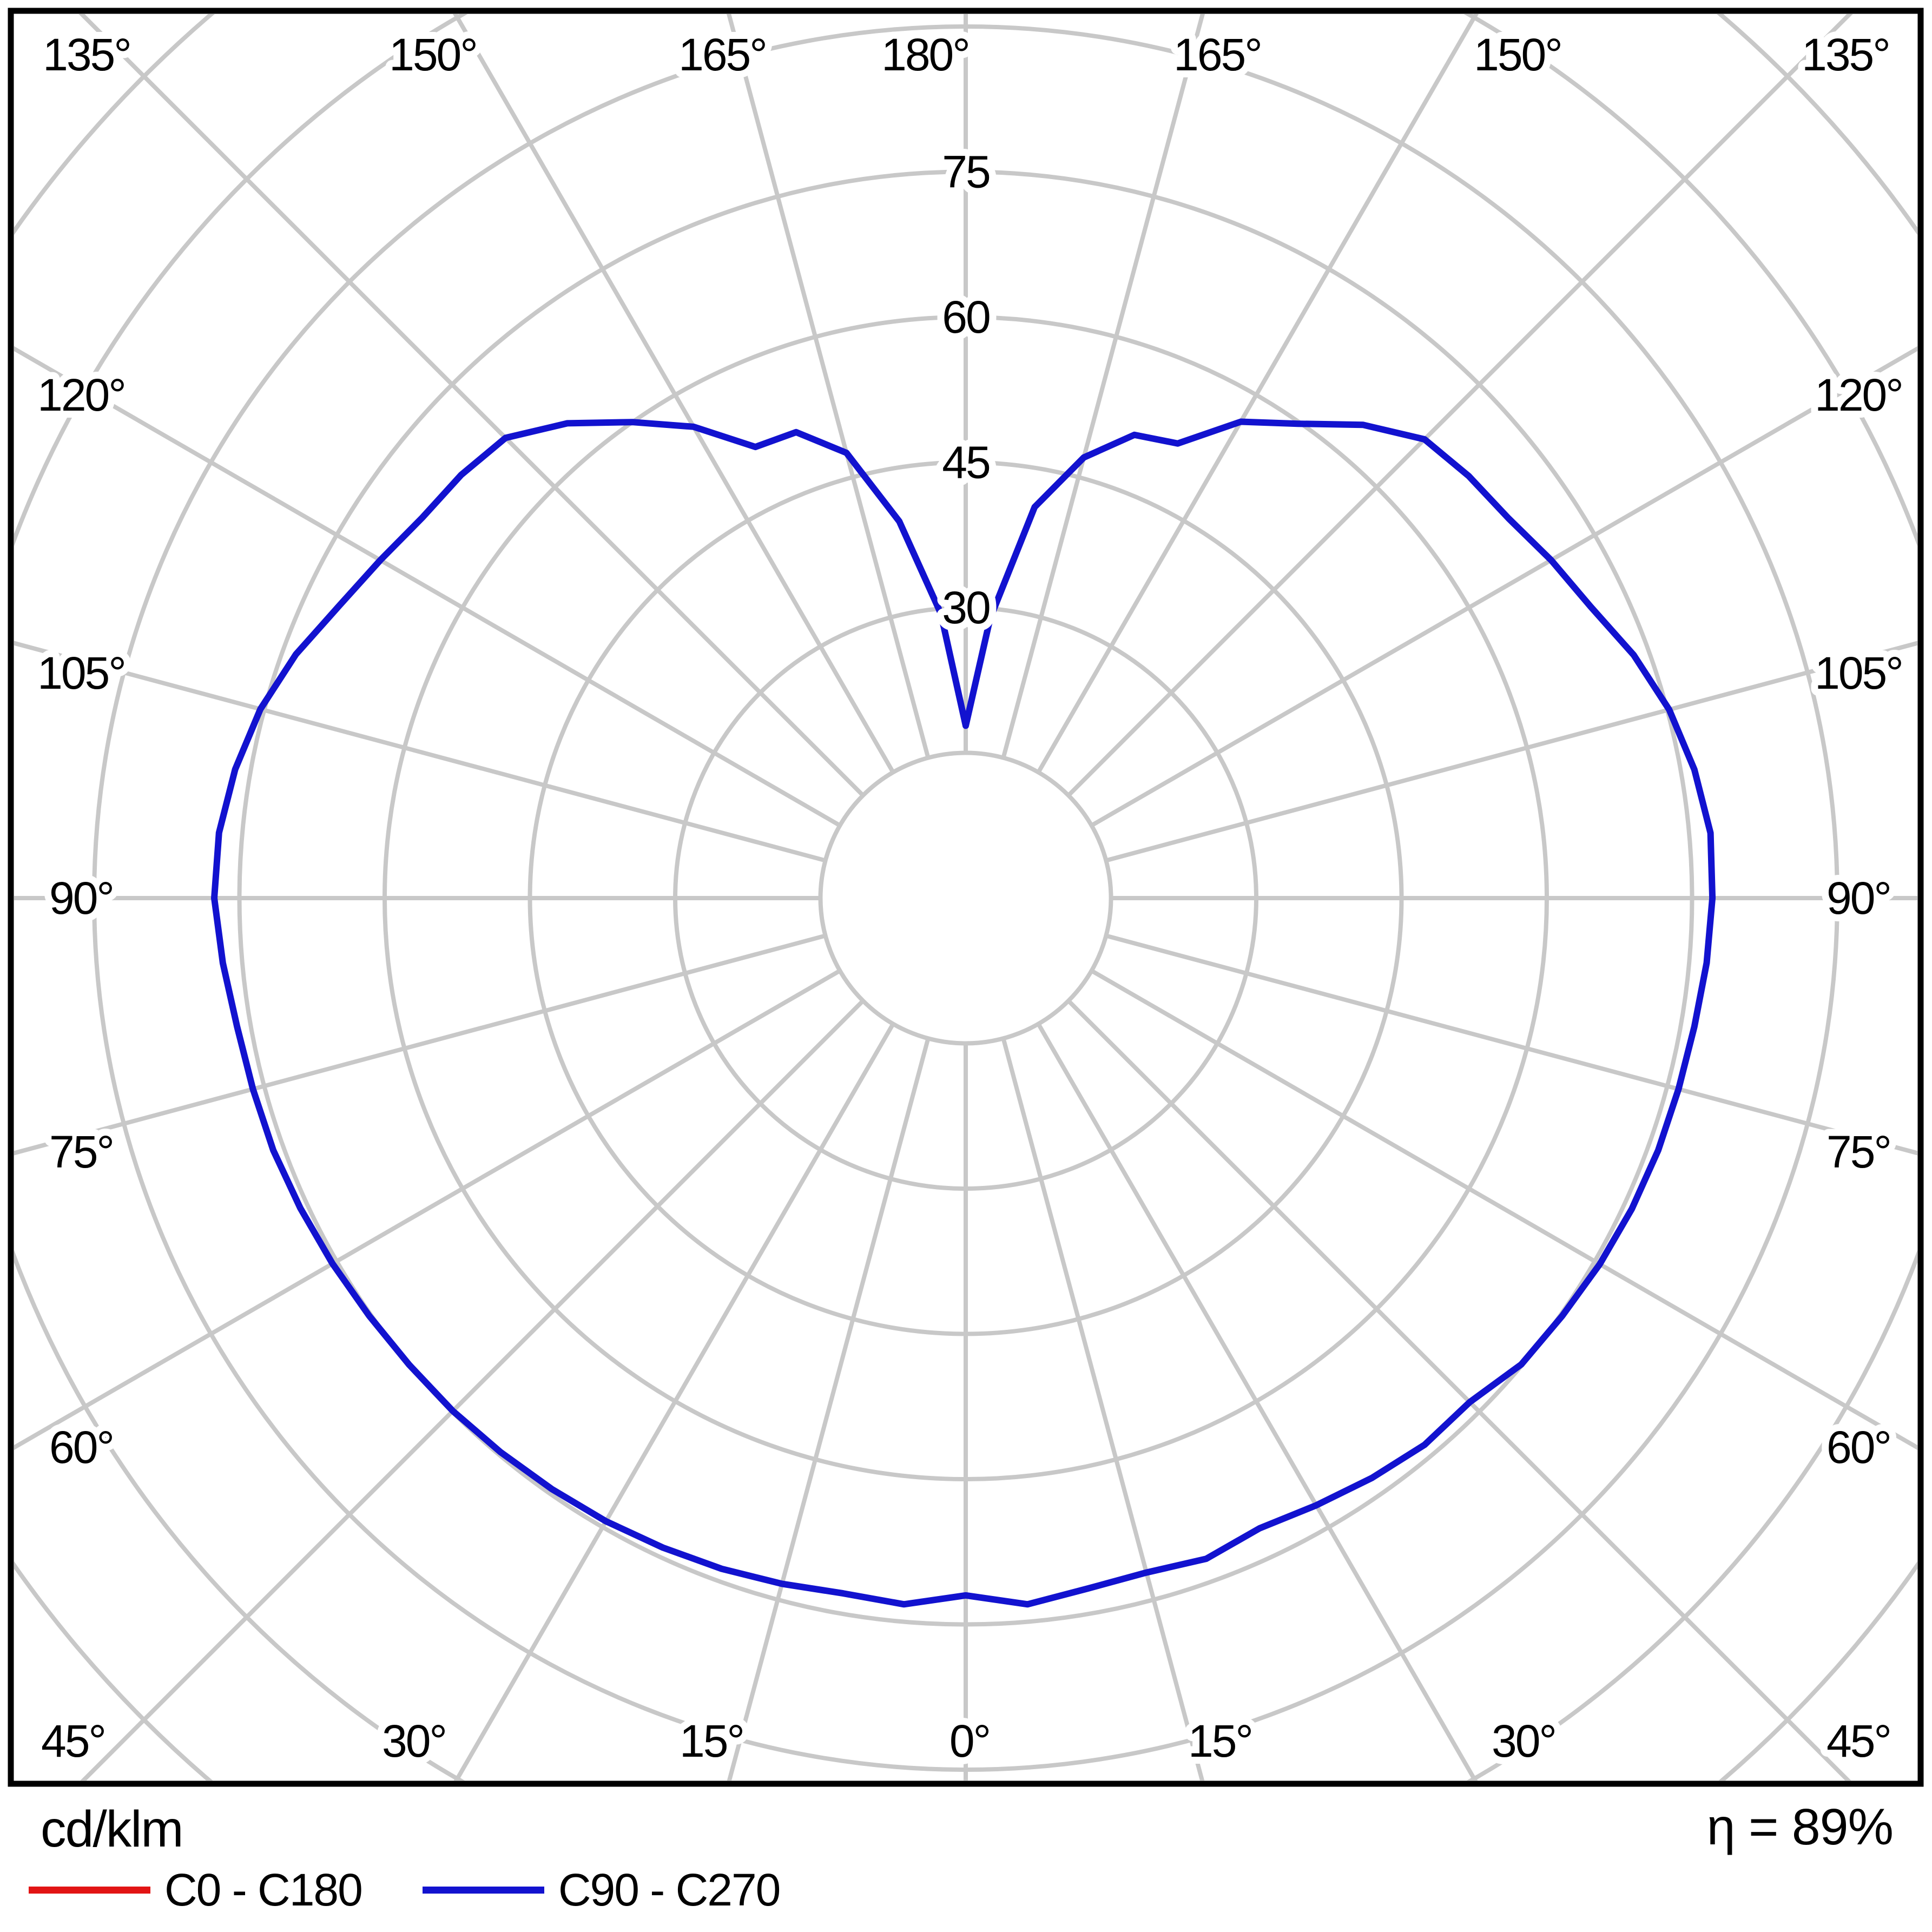 This screenshot has height=1932, width=1932. What do you see at coordinates (966, 172) in the screenshot?
I see `radial-tick-label: 75` at bounding box center [966, 172].